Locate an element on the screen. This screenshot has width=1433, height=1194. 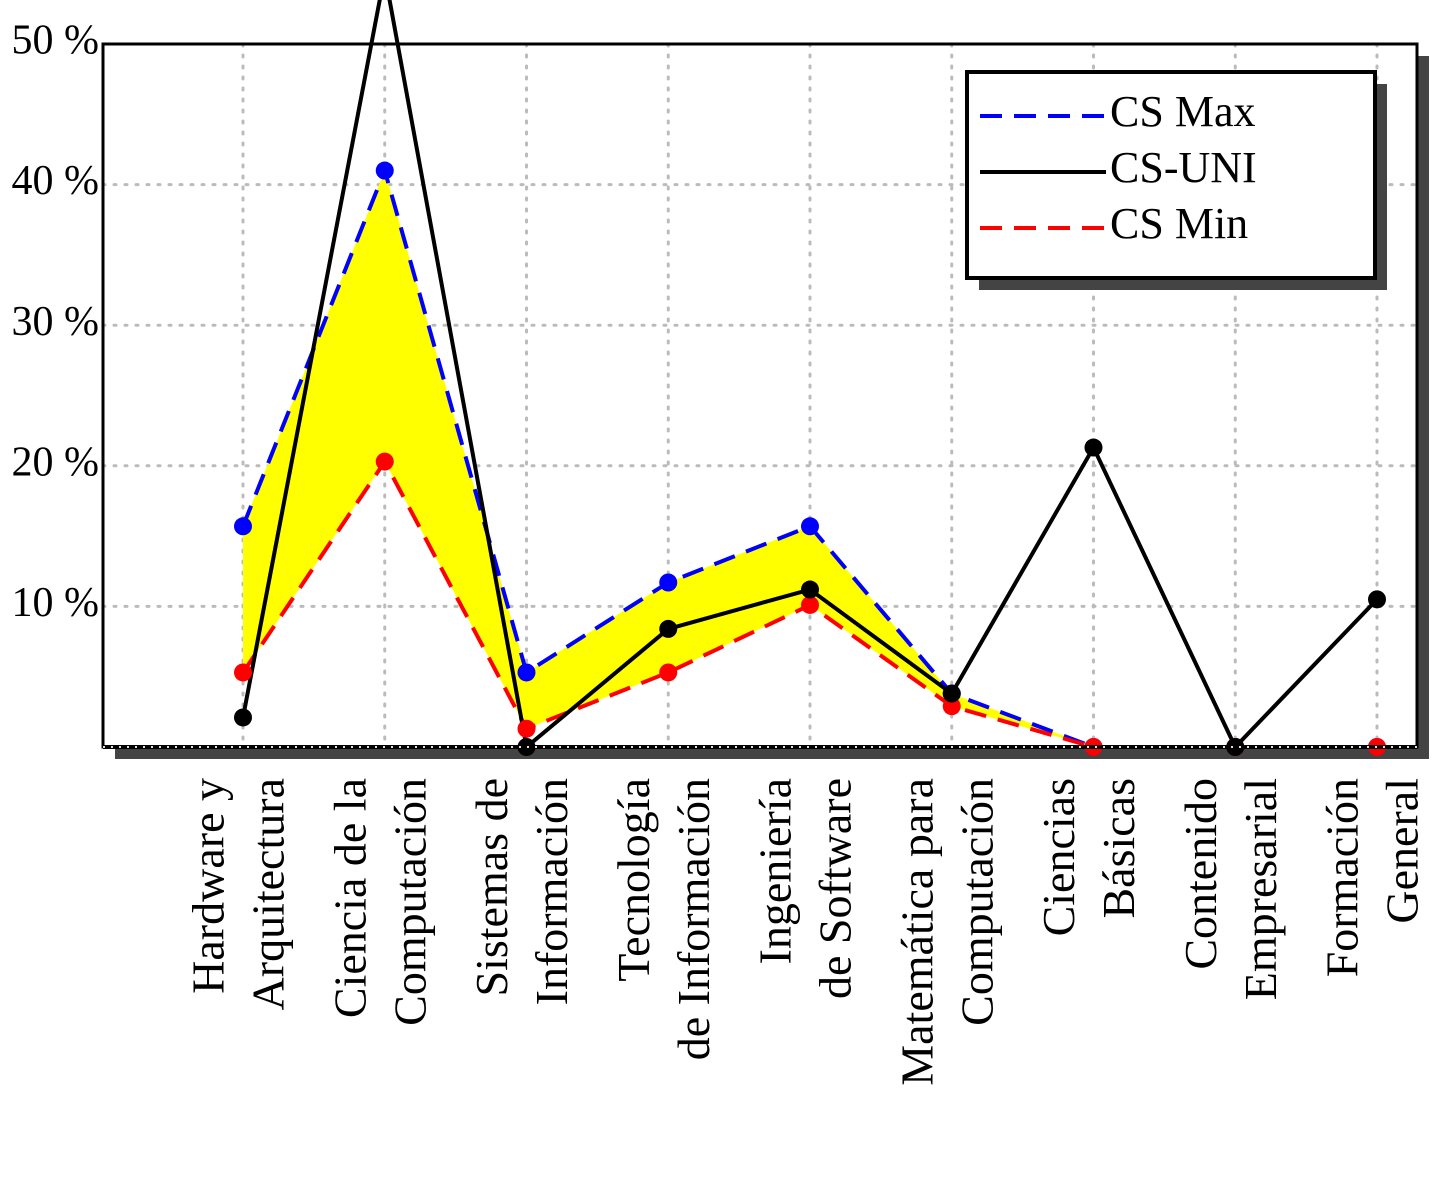
x-tick-label: Matemática para is located at coordinates (916, 932).